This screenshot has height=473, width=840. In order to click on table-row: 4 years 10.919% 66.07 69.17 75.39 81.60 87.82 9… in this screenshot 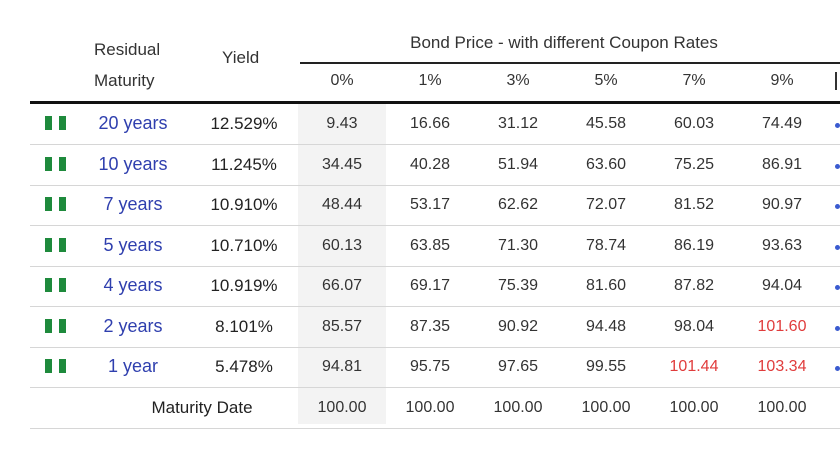, I will do `click(435, 286)`.